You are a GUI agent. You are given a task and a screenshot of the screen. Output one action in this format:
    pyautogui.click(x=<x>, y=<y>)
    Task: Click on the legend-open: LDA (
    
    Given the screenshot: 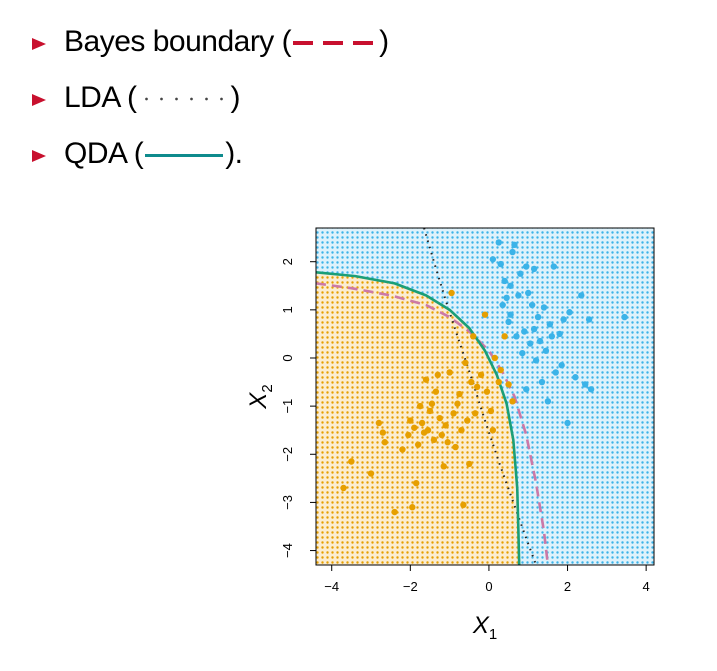 What is the action you would take?
    pyautogui.click(x=100, y=97)
    